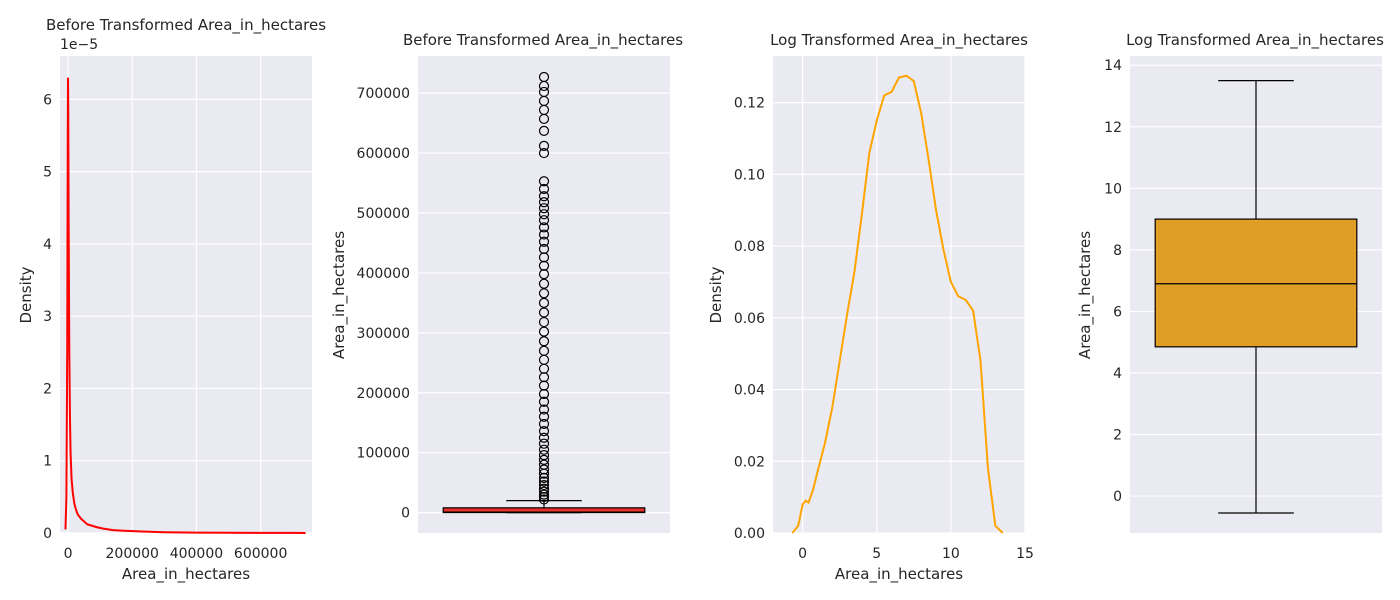 The image size is (1400, 600). I want to click on x-tick-labels-1: 0 200000 400000 600000, so click(176, 554).